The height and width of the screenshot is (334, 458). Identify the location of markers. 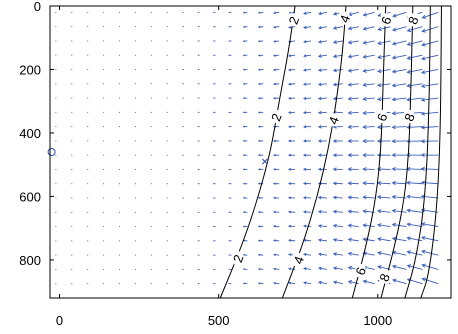
(157, 156).